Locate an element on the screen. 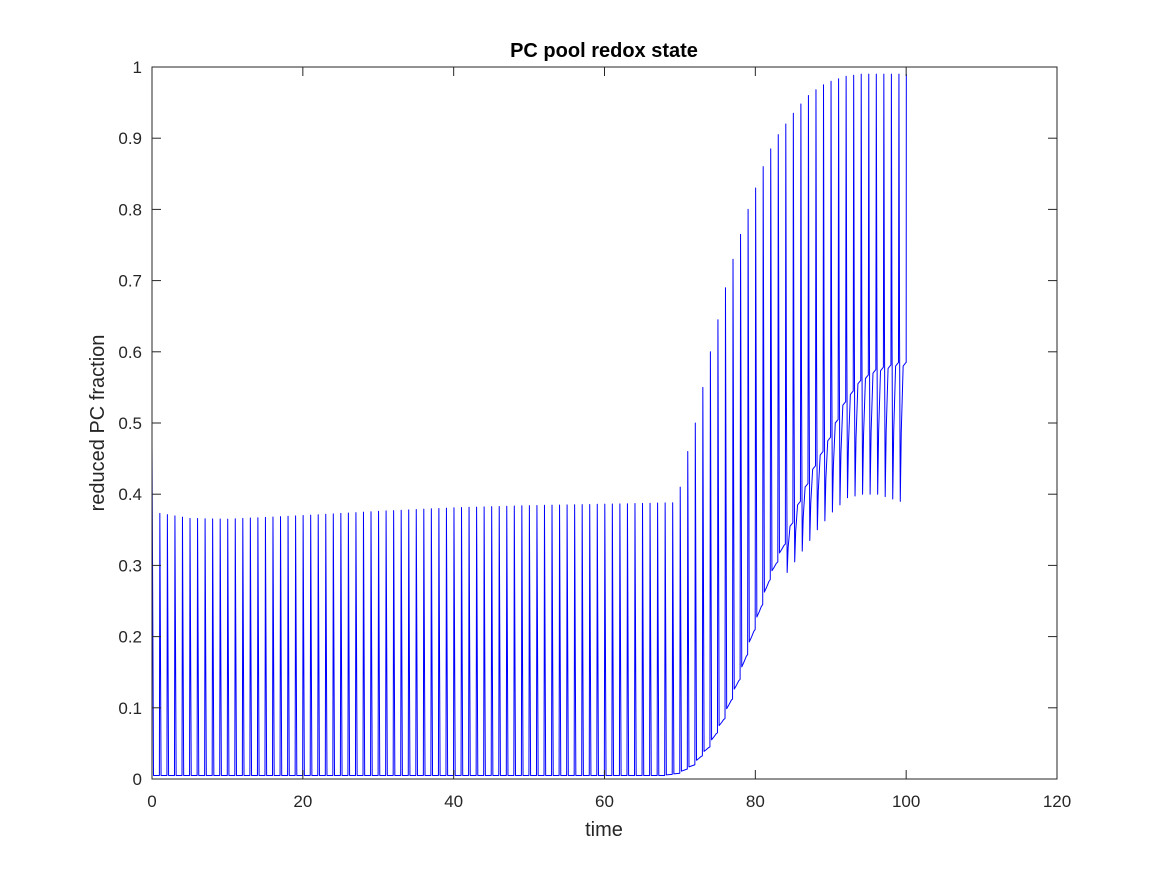 The width and height of the screenshot is (1167, 875). y-tick-label: 0 is located at coordinates (137, 779).